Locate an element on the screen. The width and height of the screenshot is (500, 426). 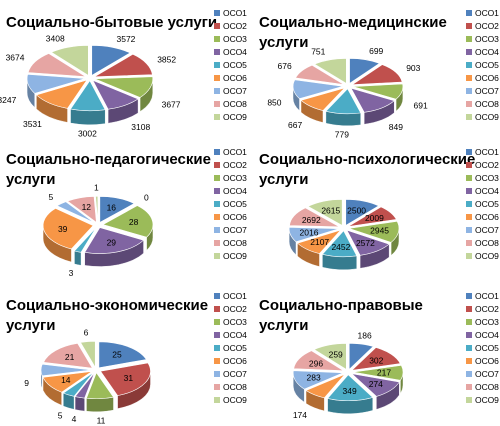
pie-data-labels: 16 0 28 29 3 39 5 121 is located at coordinates (98, 230).